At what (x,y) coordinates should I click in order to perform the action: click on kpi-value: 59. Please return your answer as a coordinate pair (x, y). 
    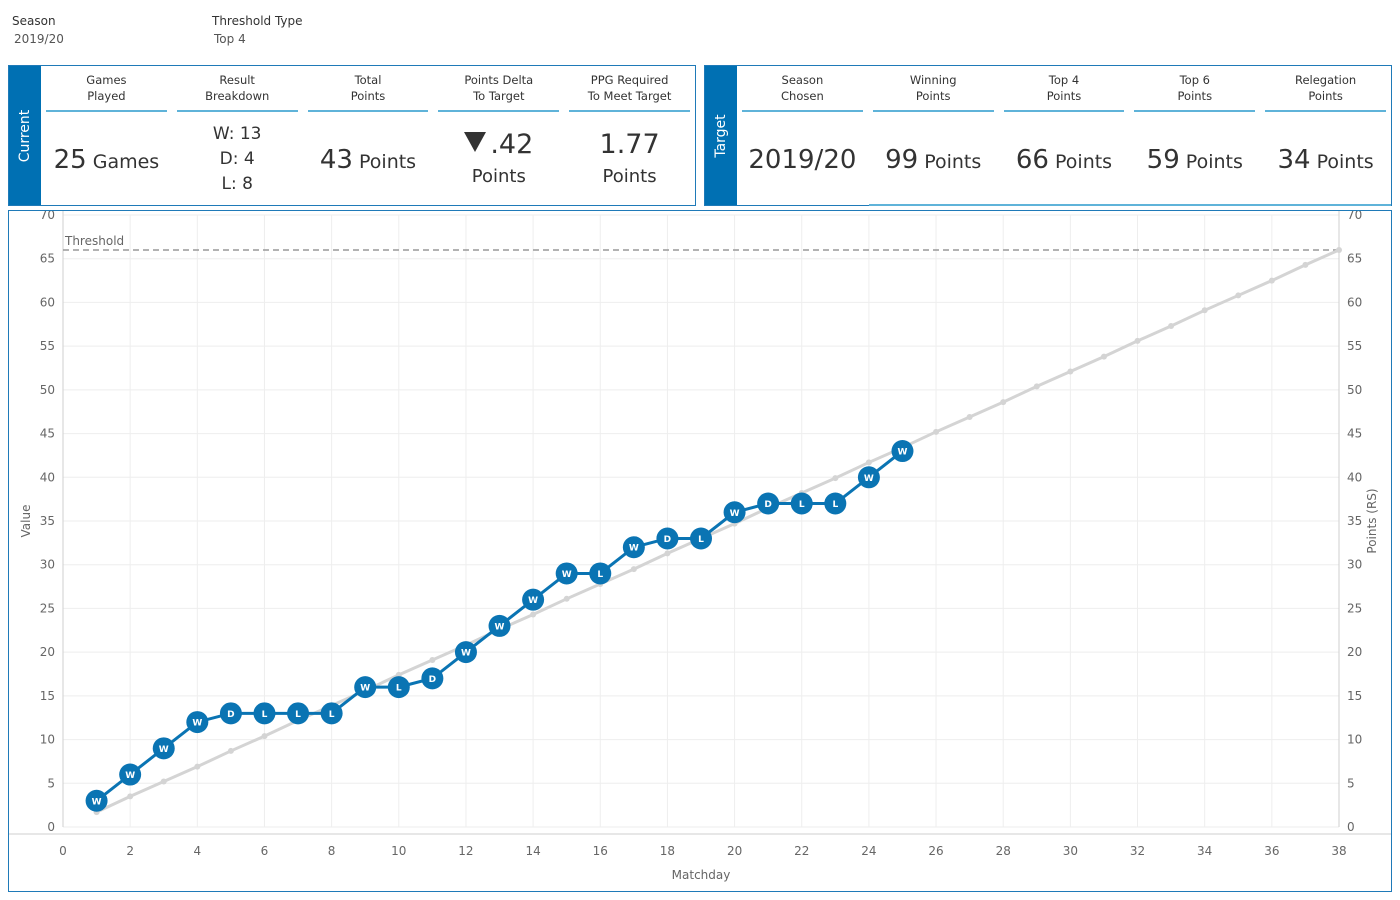
    Looking at the image, I should click on (1163, 159).